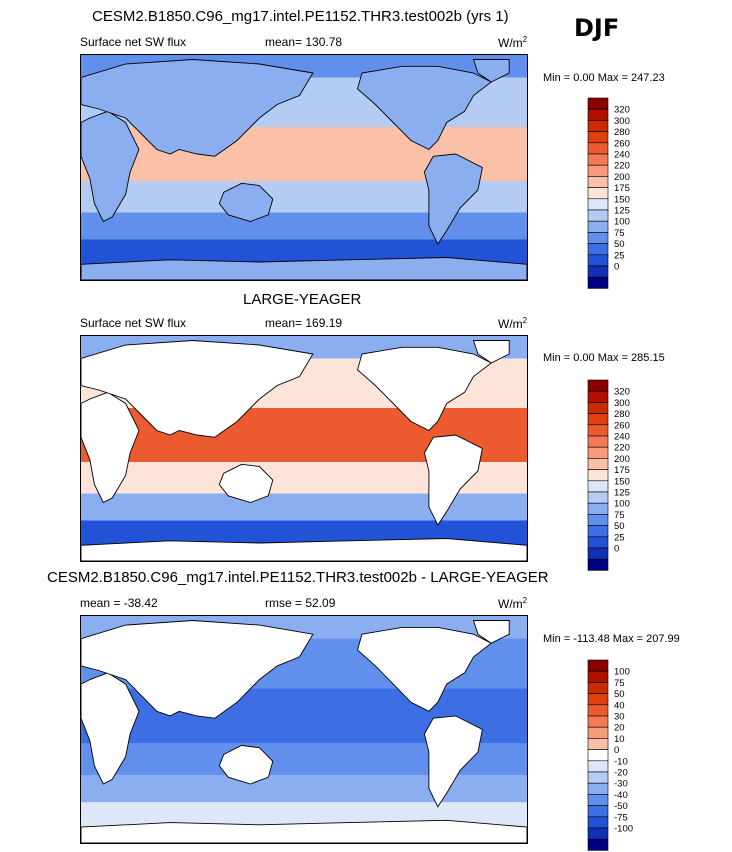  What do you see at coordinates (621, 784) in the screenshot?
I see `colorbar-tick-label: -30` at bounding box center [621, 784].